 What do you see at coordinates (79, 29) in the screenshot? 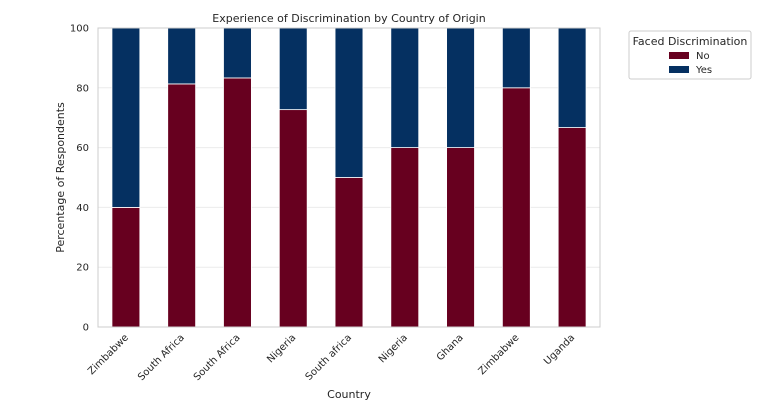
I see `y-tick-label: 100` at bounding box center [79, 29].